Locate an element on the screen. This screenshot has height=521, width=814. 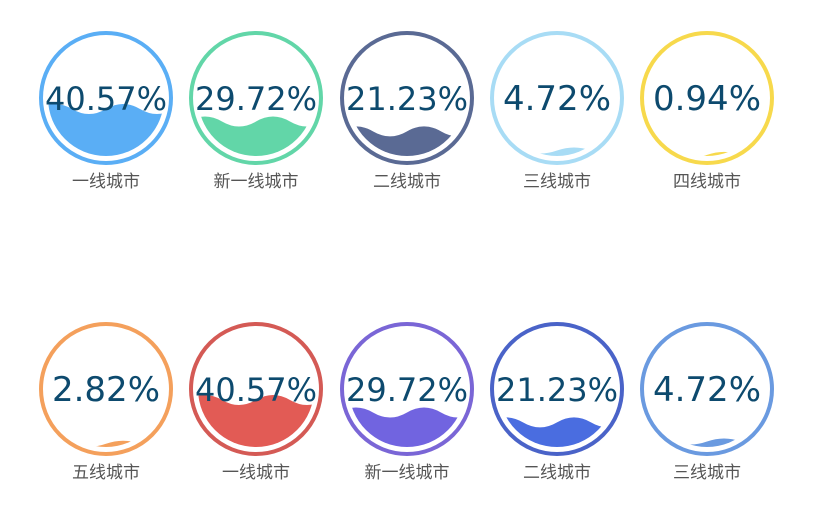
gauge-5: 0.94% 四线城市 is located at coordinates (707, 111).